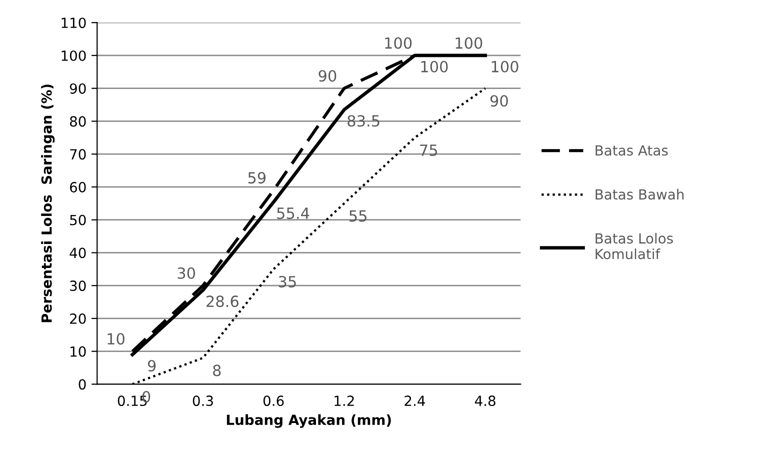 The width and height of the screenshot is (777, 452). I want to click on x-axis-title: Lubang Ayakan (mm), so click(308, 421).